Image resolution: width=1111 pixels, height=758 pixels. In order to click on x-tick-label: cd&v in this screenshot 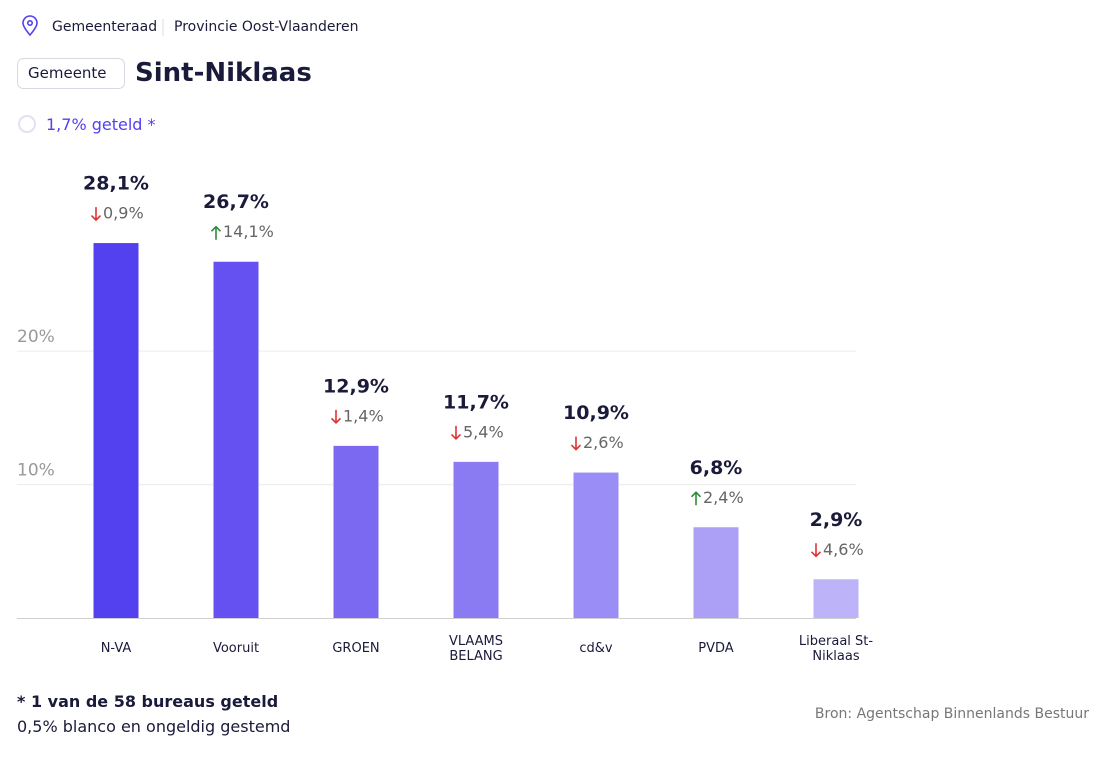, I will do `click(596, 648)`.